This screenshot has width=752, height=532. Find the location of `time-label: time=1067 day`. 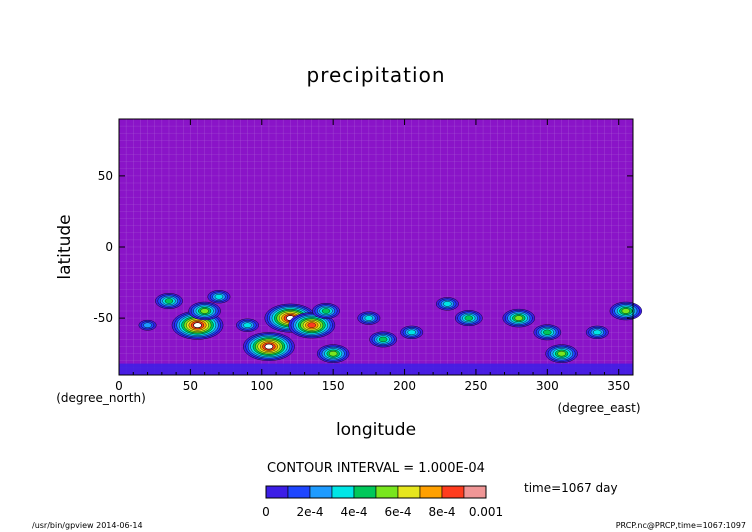

time-label: time=1067 day is located at coordinates (571, 488).